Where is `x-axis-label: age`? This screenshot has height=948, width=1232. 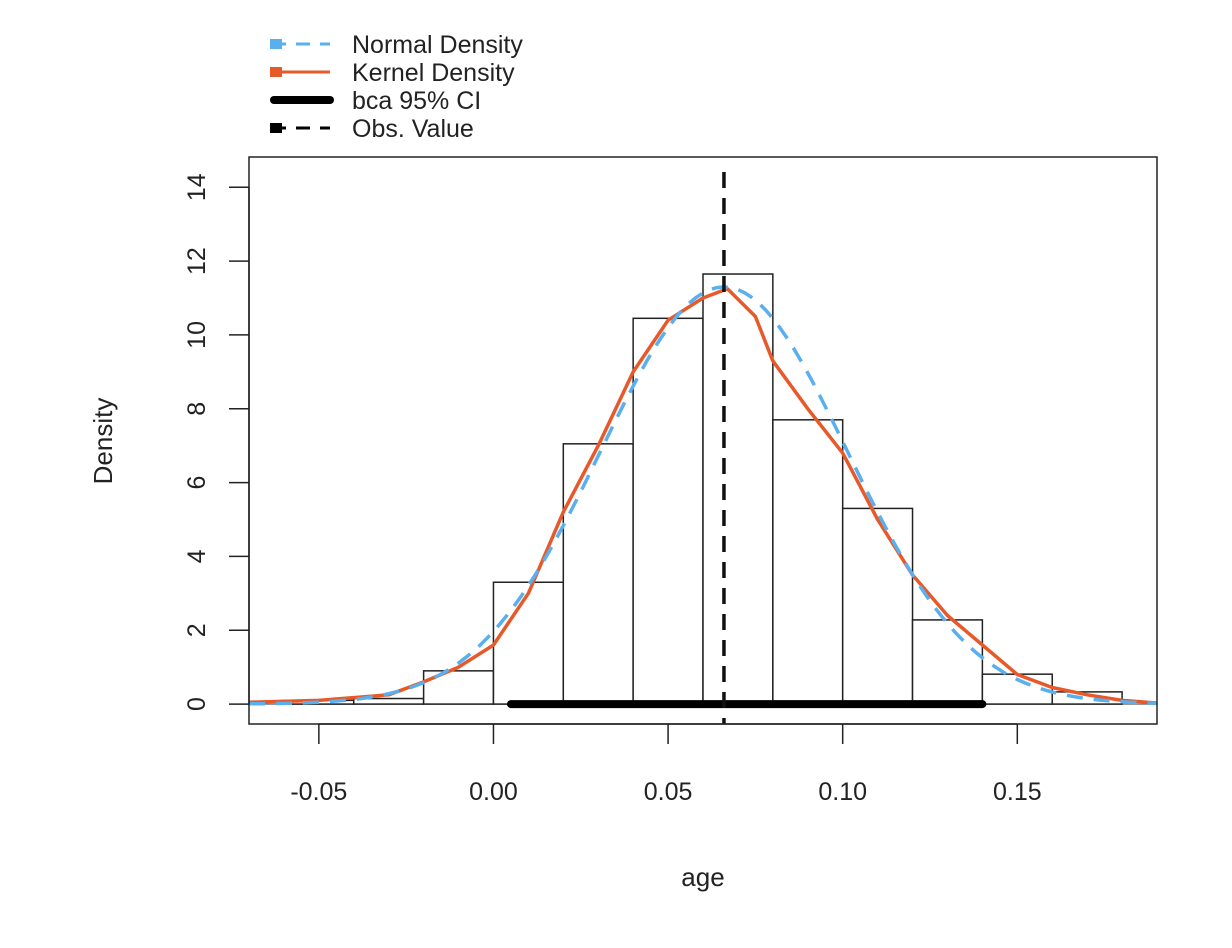
x-axis-label: age is located at coordinates (702, 877).